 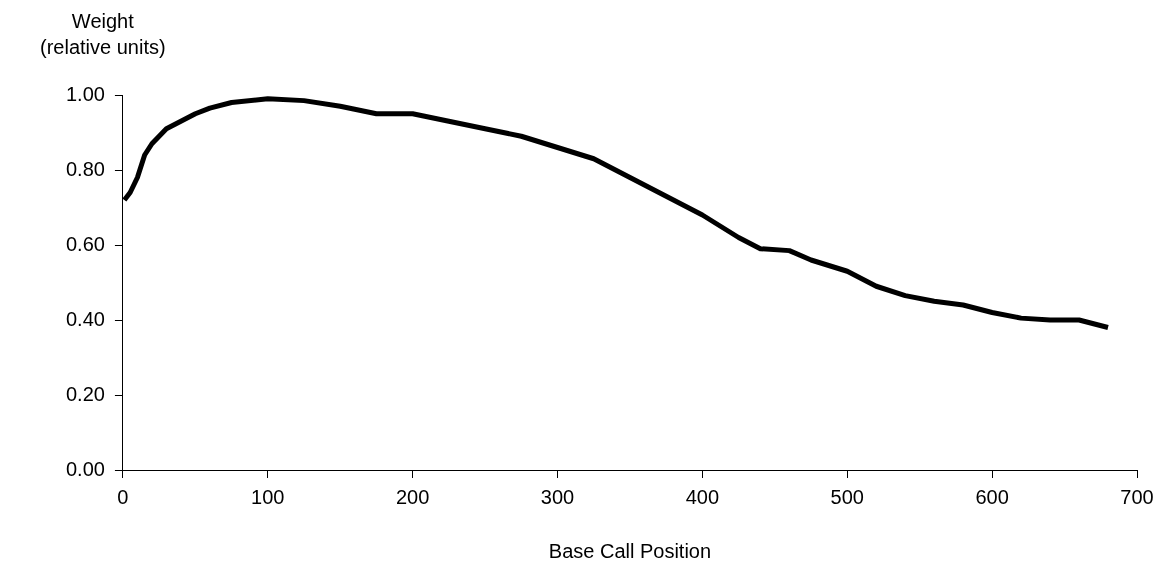 What do you see at coordinates (412, 496) in the screenshot?
I see `x-tick-label: 200` at bounding box center [412, 496].